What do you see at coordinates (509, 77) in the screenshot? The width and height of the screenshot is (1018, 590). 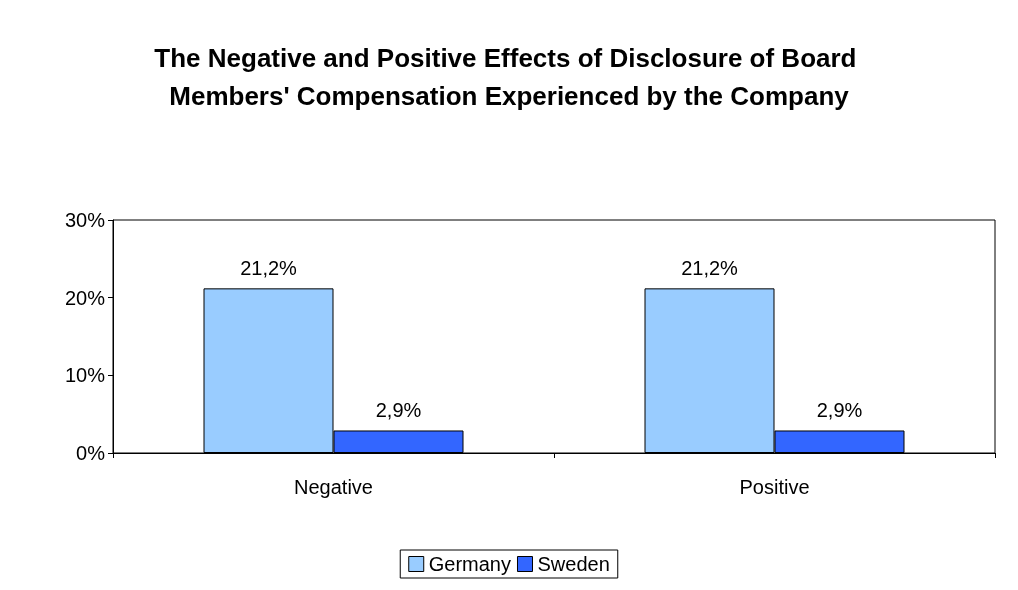 I see `chart-title: The Negative and Positive Effects of Disclosure of Board Members' Compensation Experienced by the Company` at bounding box center [509, 77].